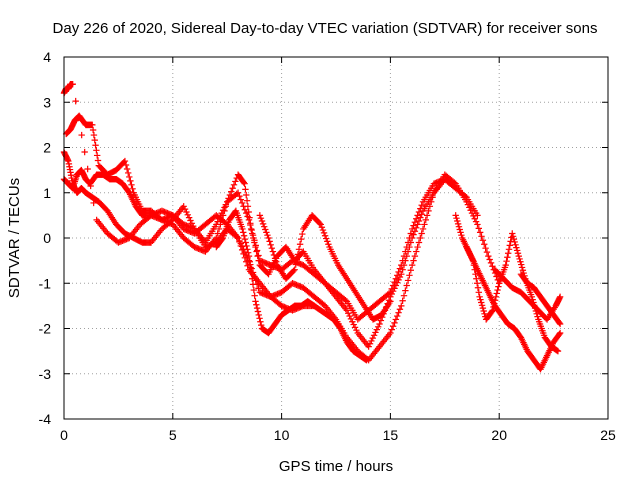 This screenshot has width=640, height=480. Describe the element at coordinates (47, 57) in the screenshot. I see `y-tick-label: 4` at that location.